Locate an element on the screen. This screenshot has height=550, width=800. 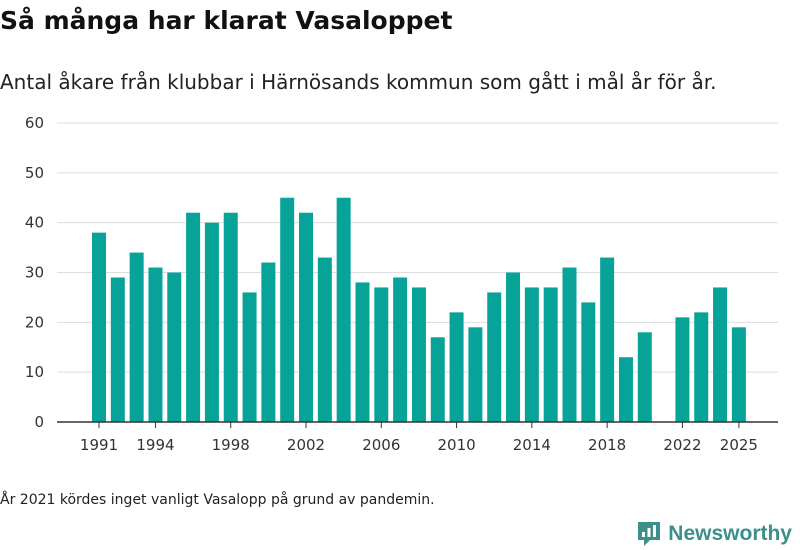
bar-2018 is located at coordinates (607, 339).